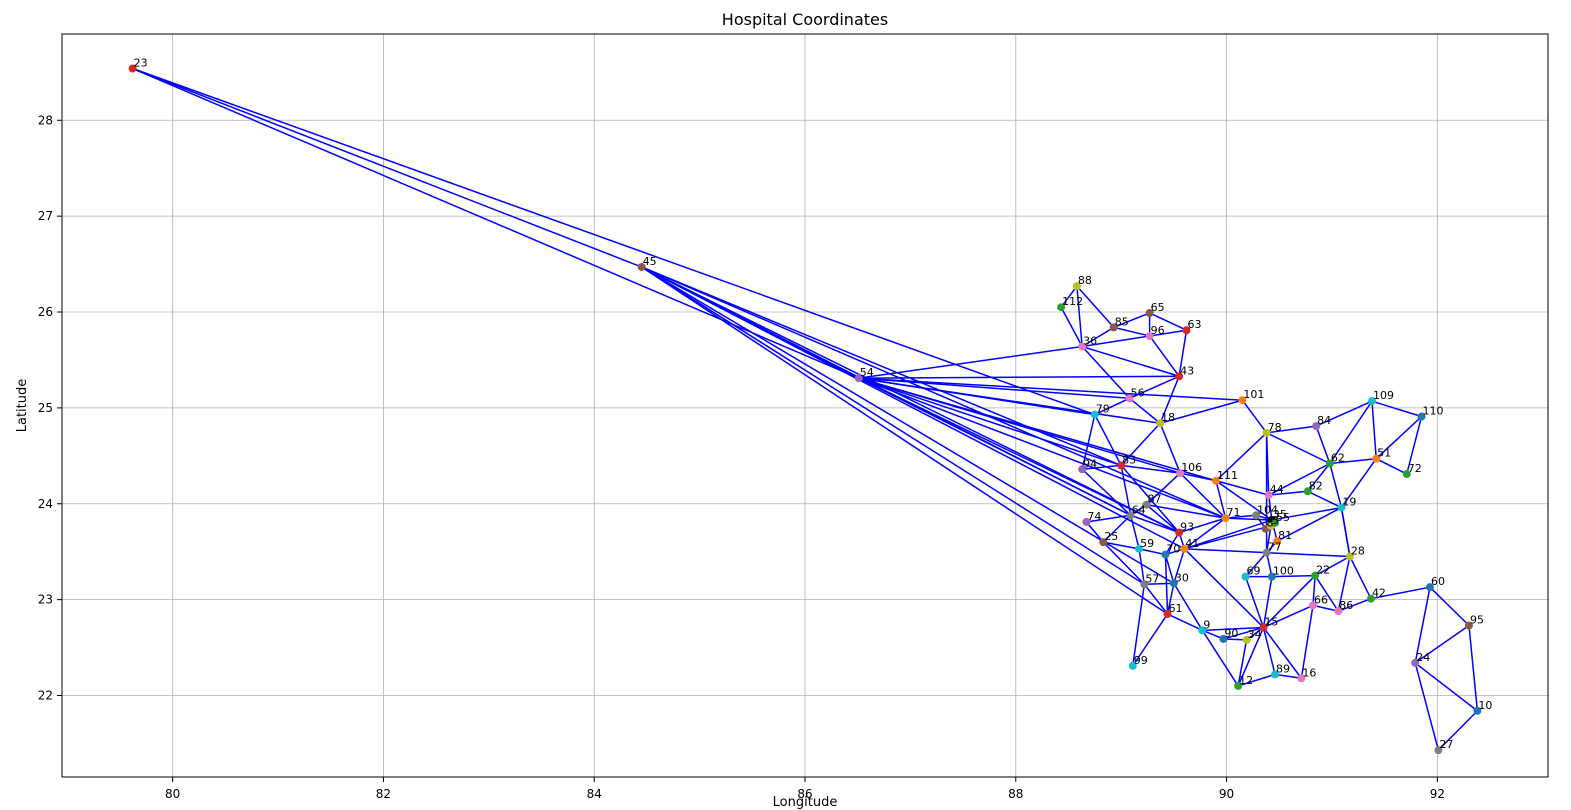 This screenshot has width=1571, height=810. Describe the element at coordinates (1227, 475) in the screenshot. I see `point-label-111: 111` at that location.